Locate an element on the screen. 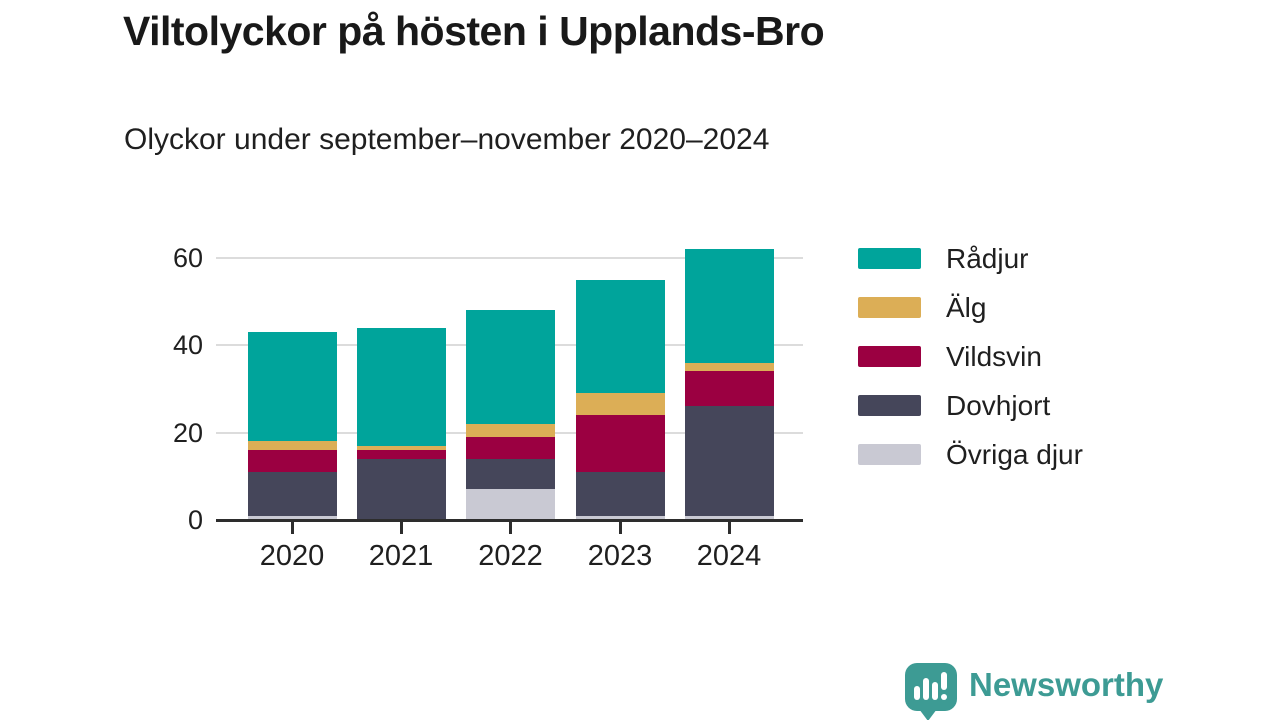 The width and height of the screenshot is (1280, 720). logo-exclamation-dot is located at coordinates (944, 697).